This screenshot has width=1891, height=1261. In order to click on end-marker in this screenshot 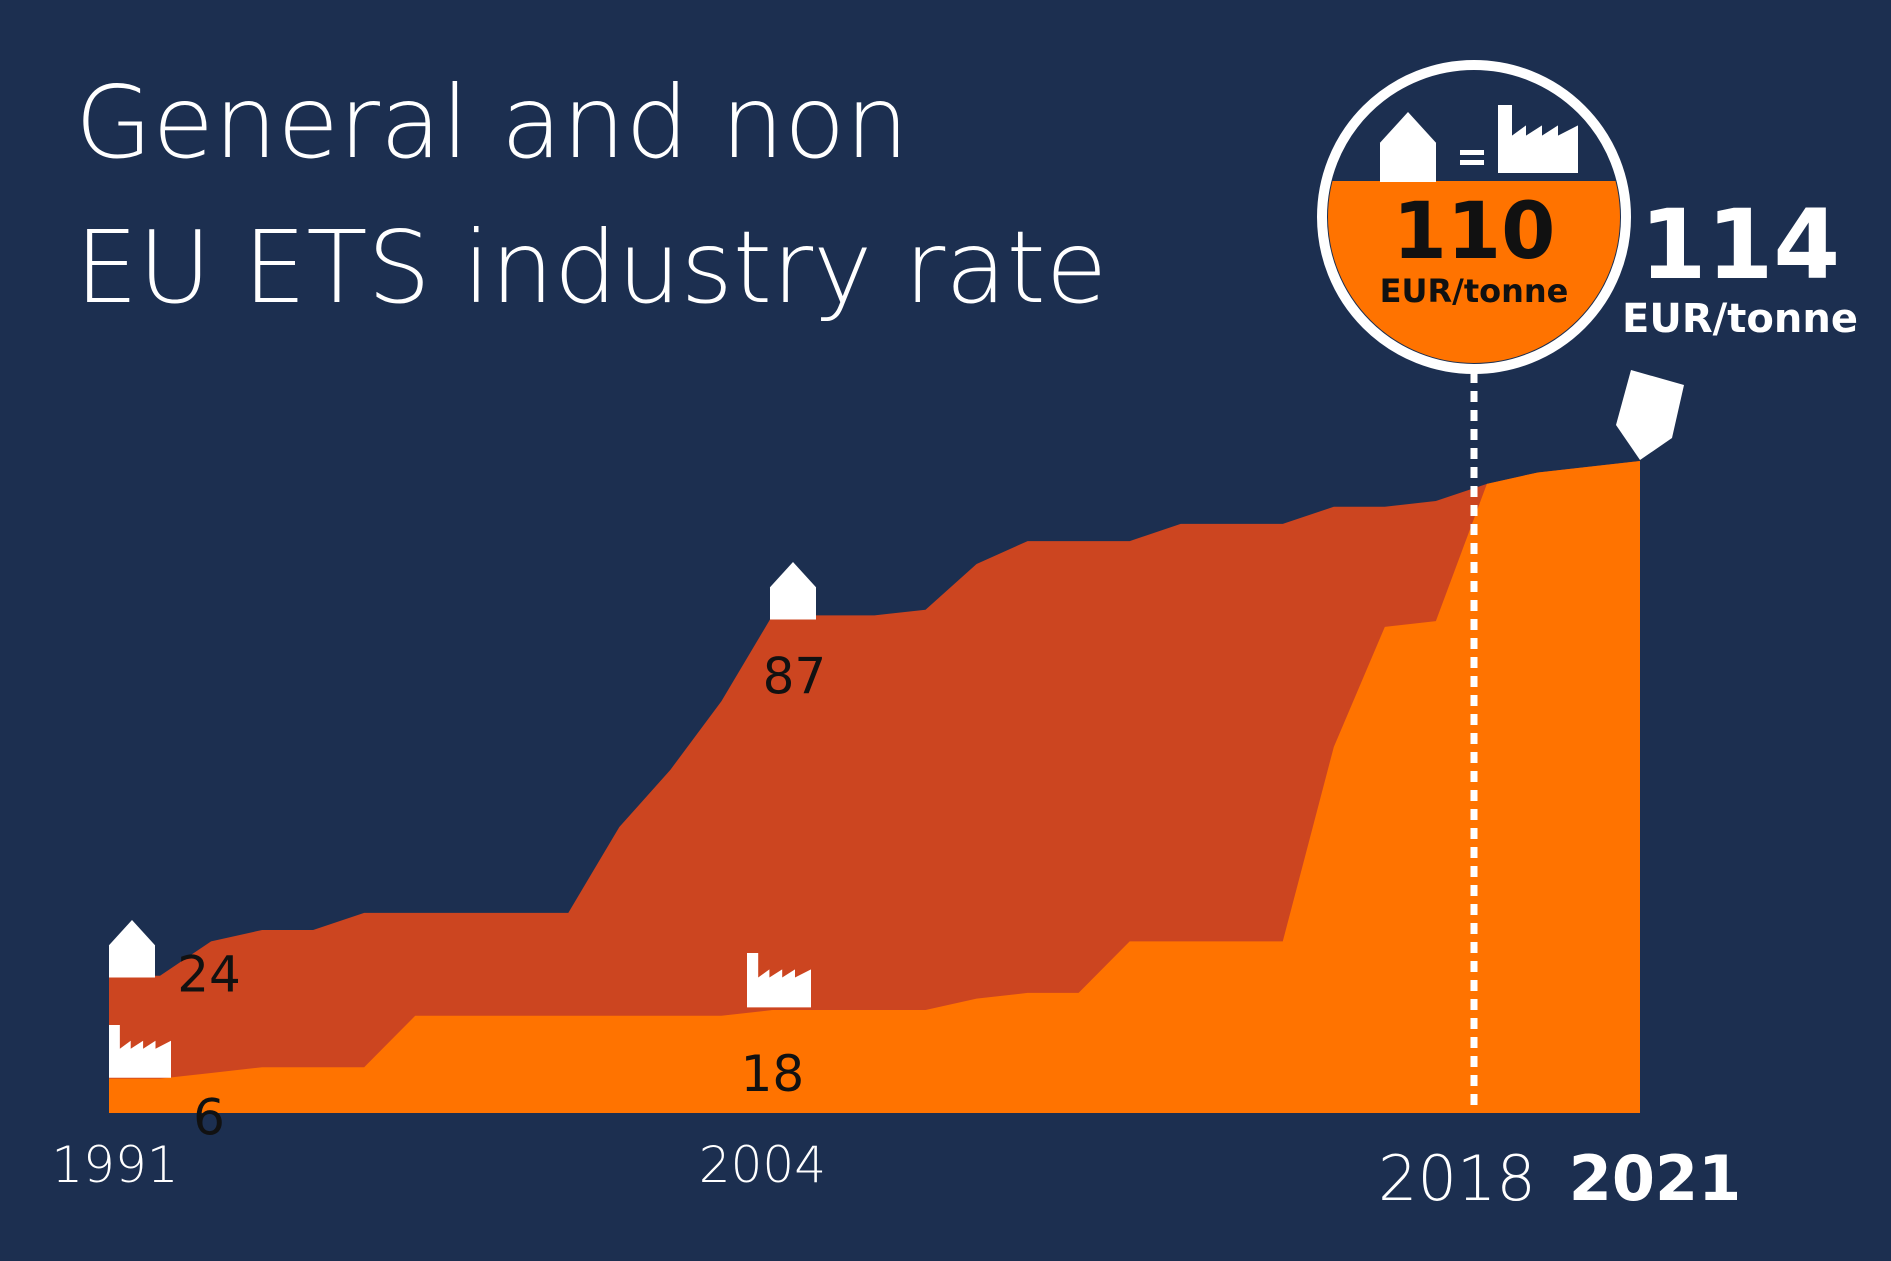, I will do `click(1650, 415)`.